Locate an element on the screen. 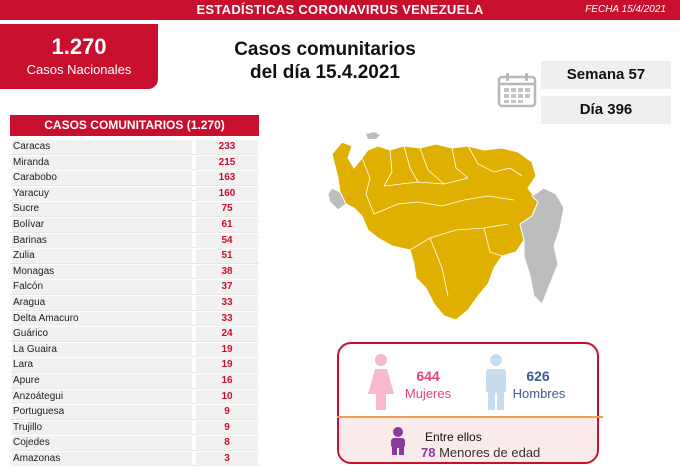 Image resolution: width=680 pixels, height=470 pixels. table-row: Aragua 33 is located at coordinates (134, 303).